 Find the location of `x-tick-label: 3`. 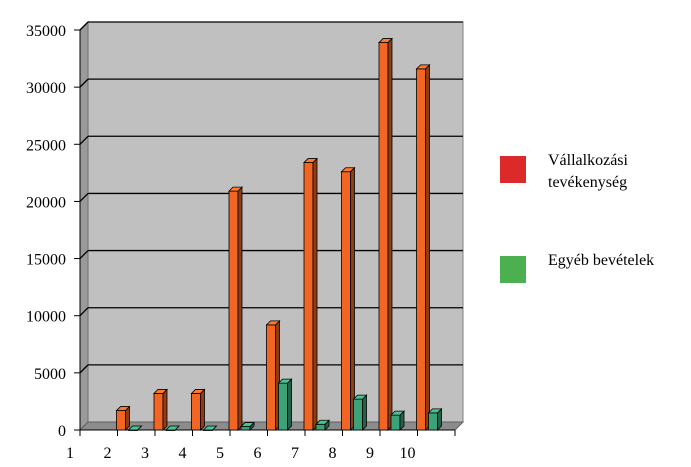

x-tick-label: 3 is located at coordinates (145, 453).